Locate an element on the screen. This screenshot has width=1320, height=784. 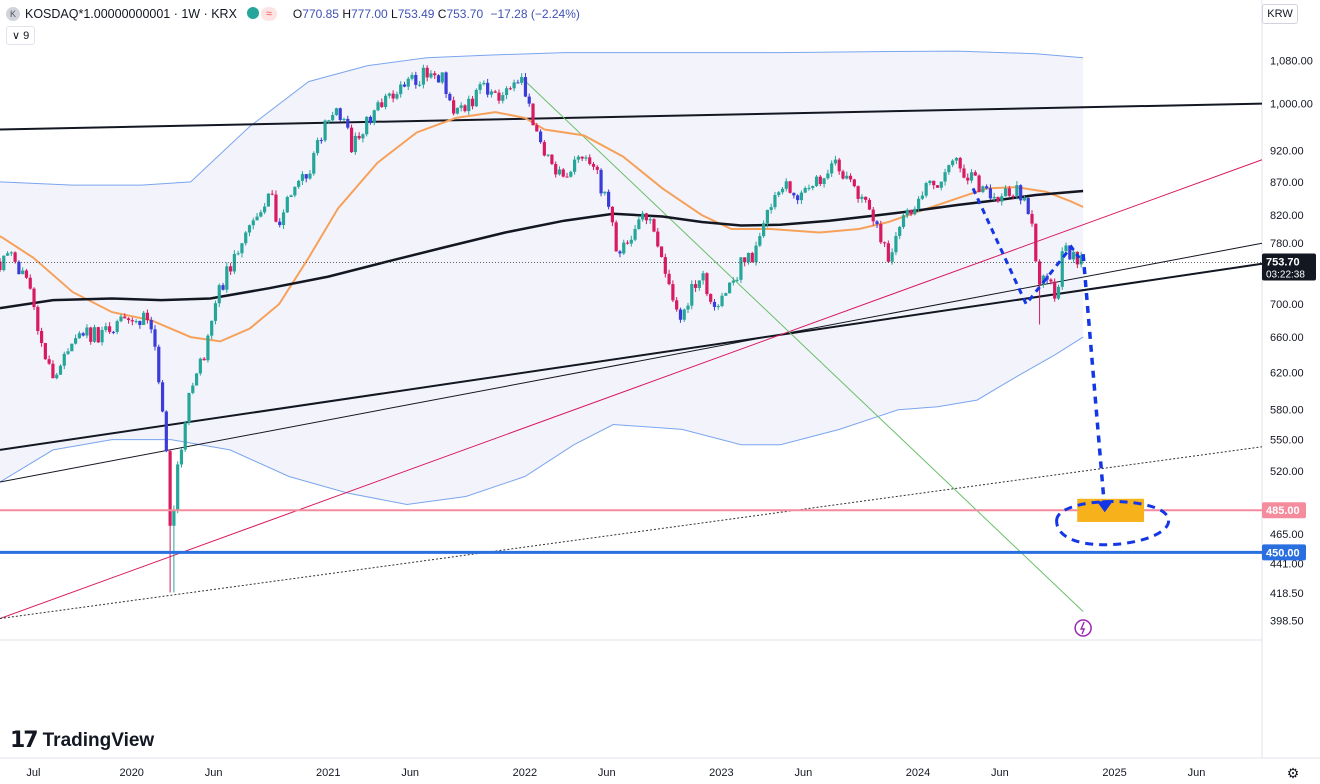
market-status-icon is located at coordinates (252, 13).